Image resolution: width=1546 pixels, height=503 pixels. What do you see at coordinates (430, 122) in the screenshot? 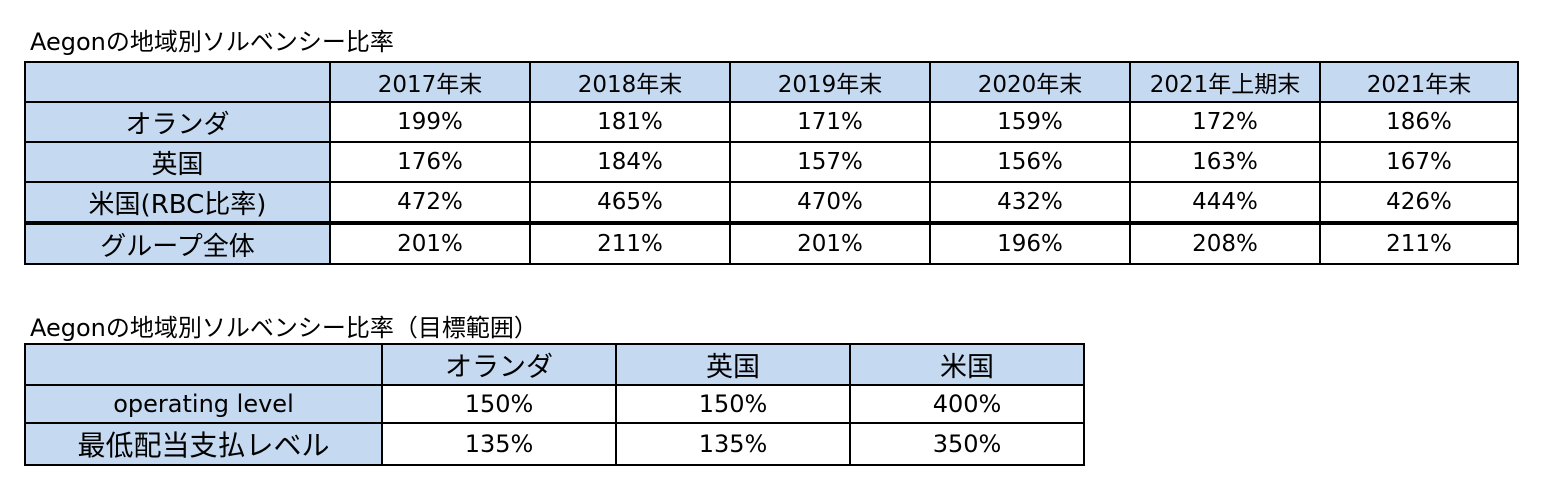
I see `table-cell: 199%` at bounding box center [430, 122].